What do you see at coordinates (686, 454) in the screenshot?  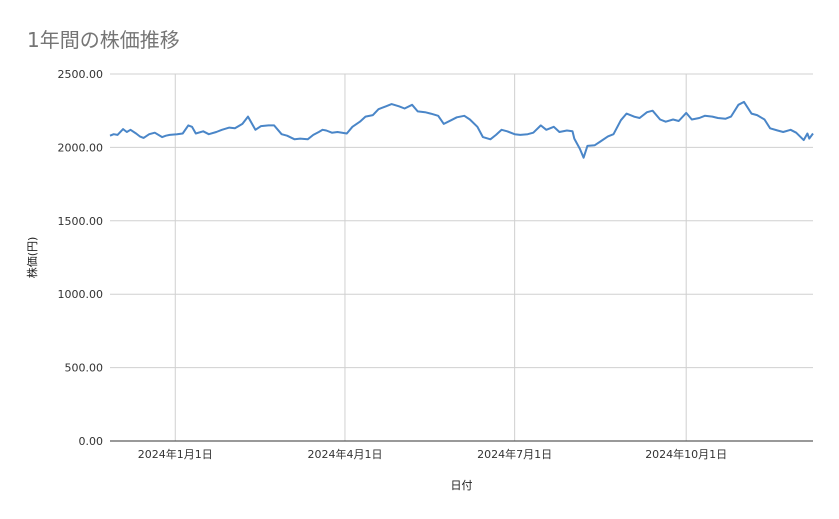 I see `x-tick-label: 2024年10月1日` at bounding box center [686, 454].